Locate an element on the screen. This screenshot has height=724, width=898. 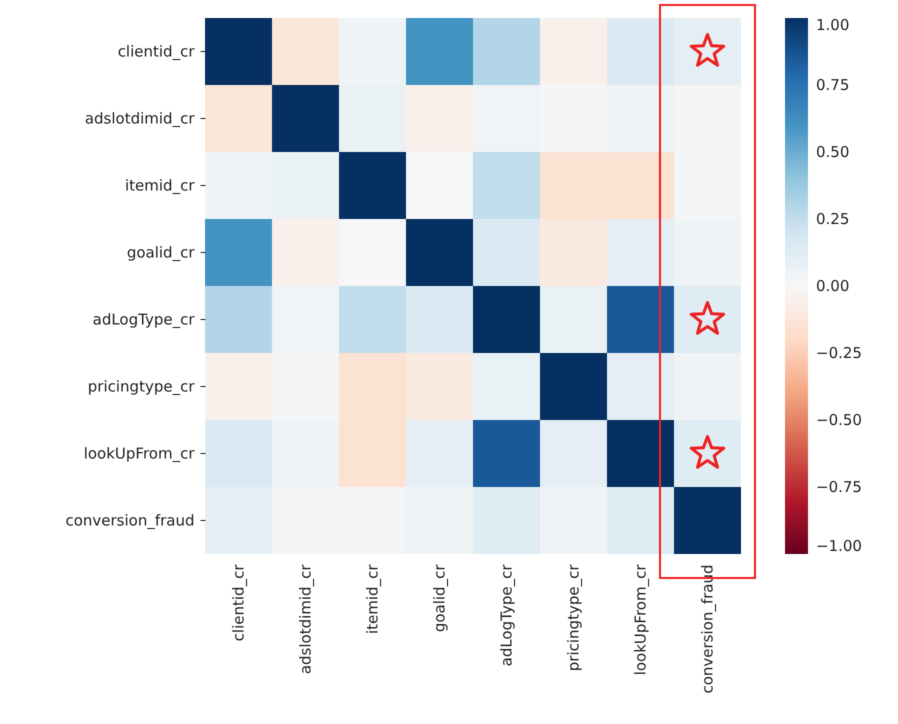
x-tick-label: clientid_cr is located at coordinates (239, 603).